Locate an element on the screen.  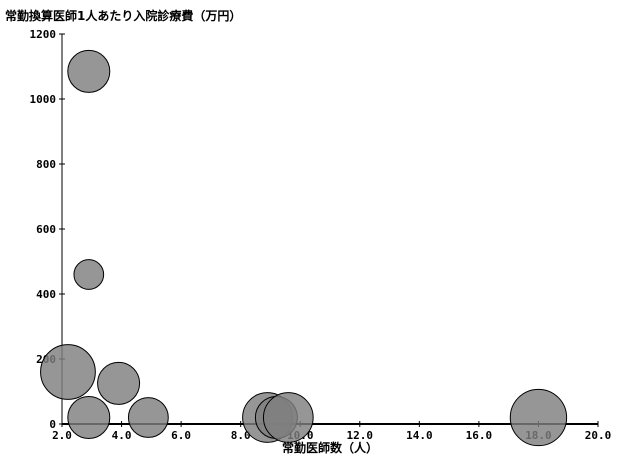
y-tick-label: 800 is located at coordinates (46, 164).